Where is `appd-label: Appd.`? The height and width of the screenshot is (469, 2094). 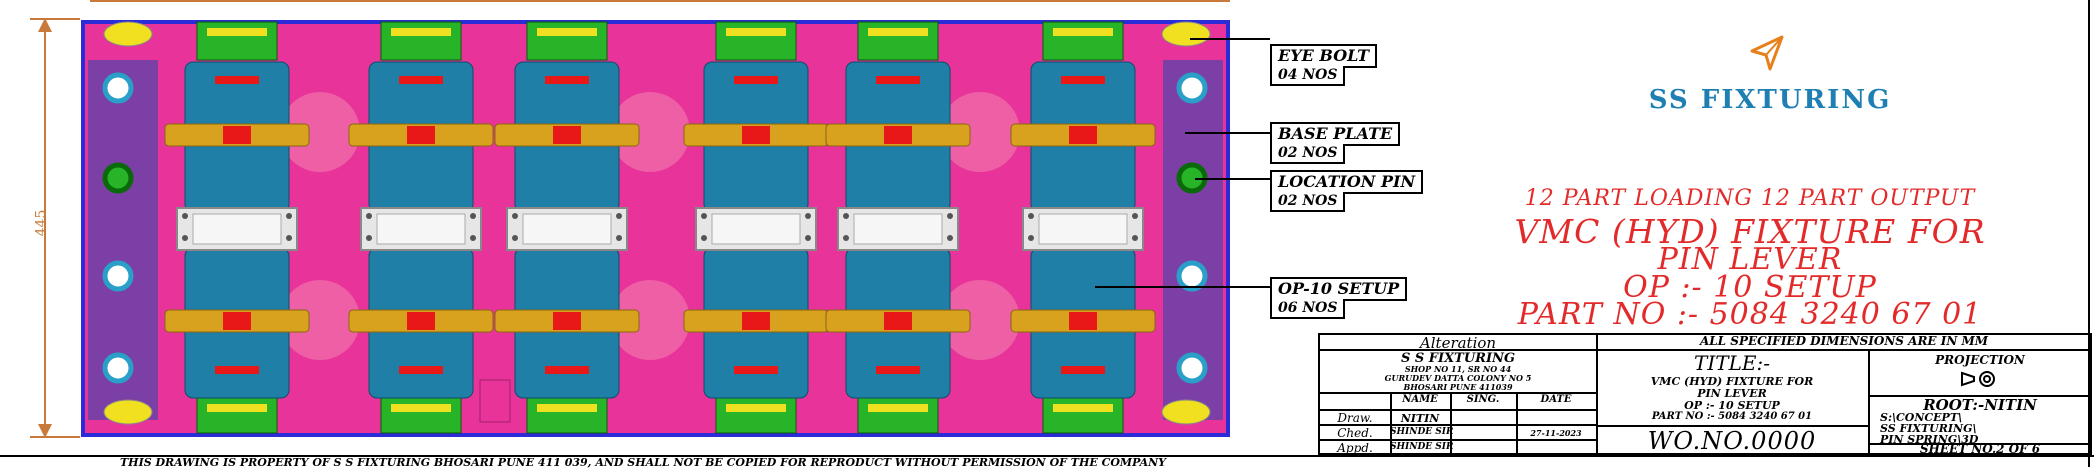
appd-label: Appd. is located at coordinates (1355, 448).